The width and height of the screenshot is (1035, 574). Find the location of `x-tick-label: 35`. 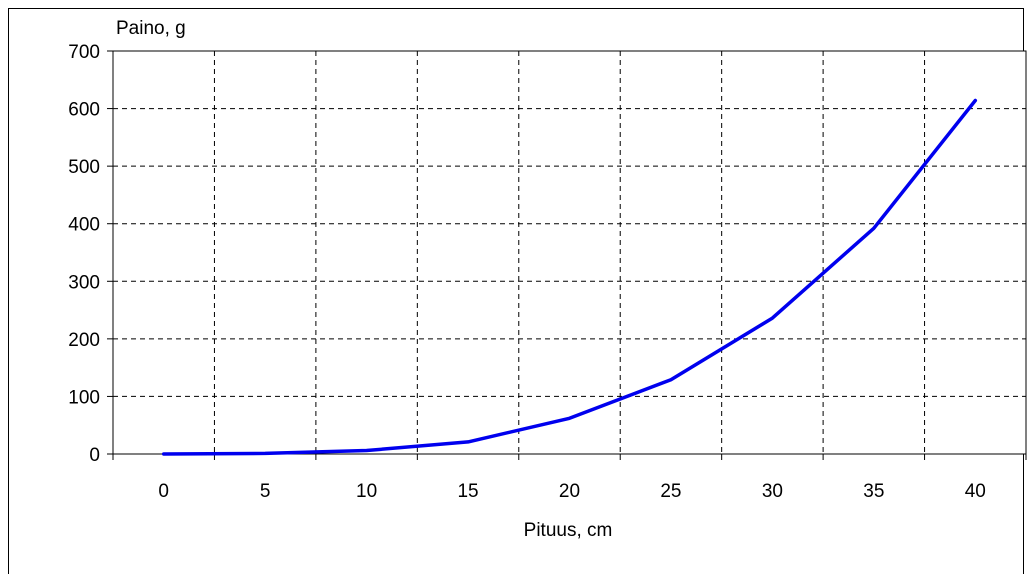

x-tick-label: 35 is located at coordinates (873, 491).